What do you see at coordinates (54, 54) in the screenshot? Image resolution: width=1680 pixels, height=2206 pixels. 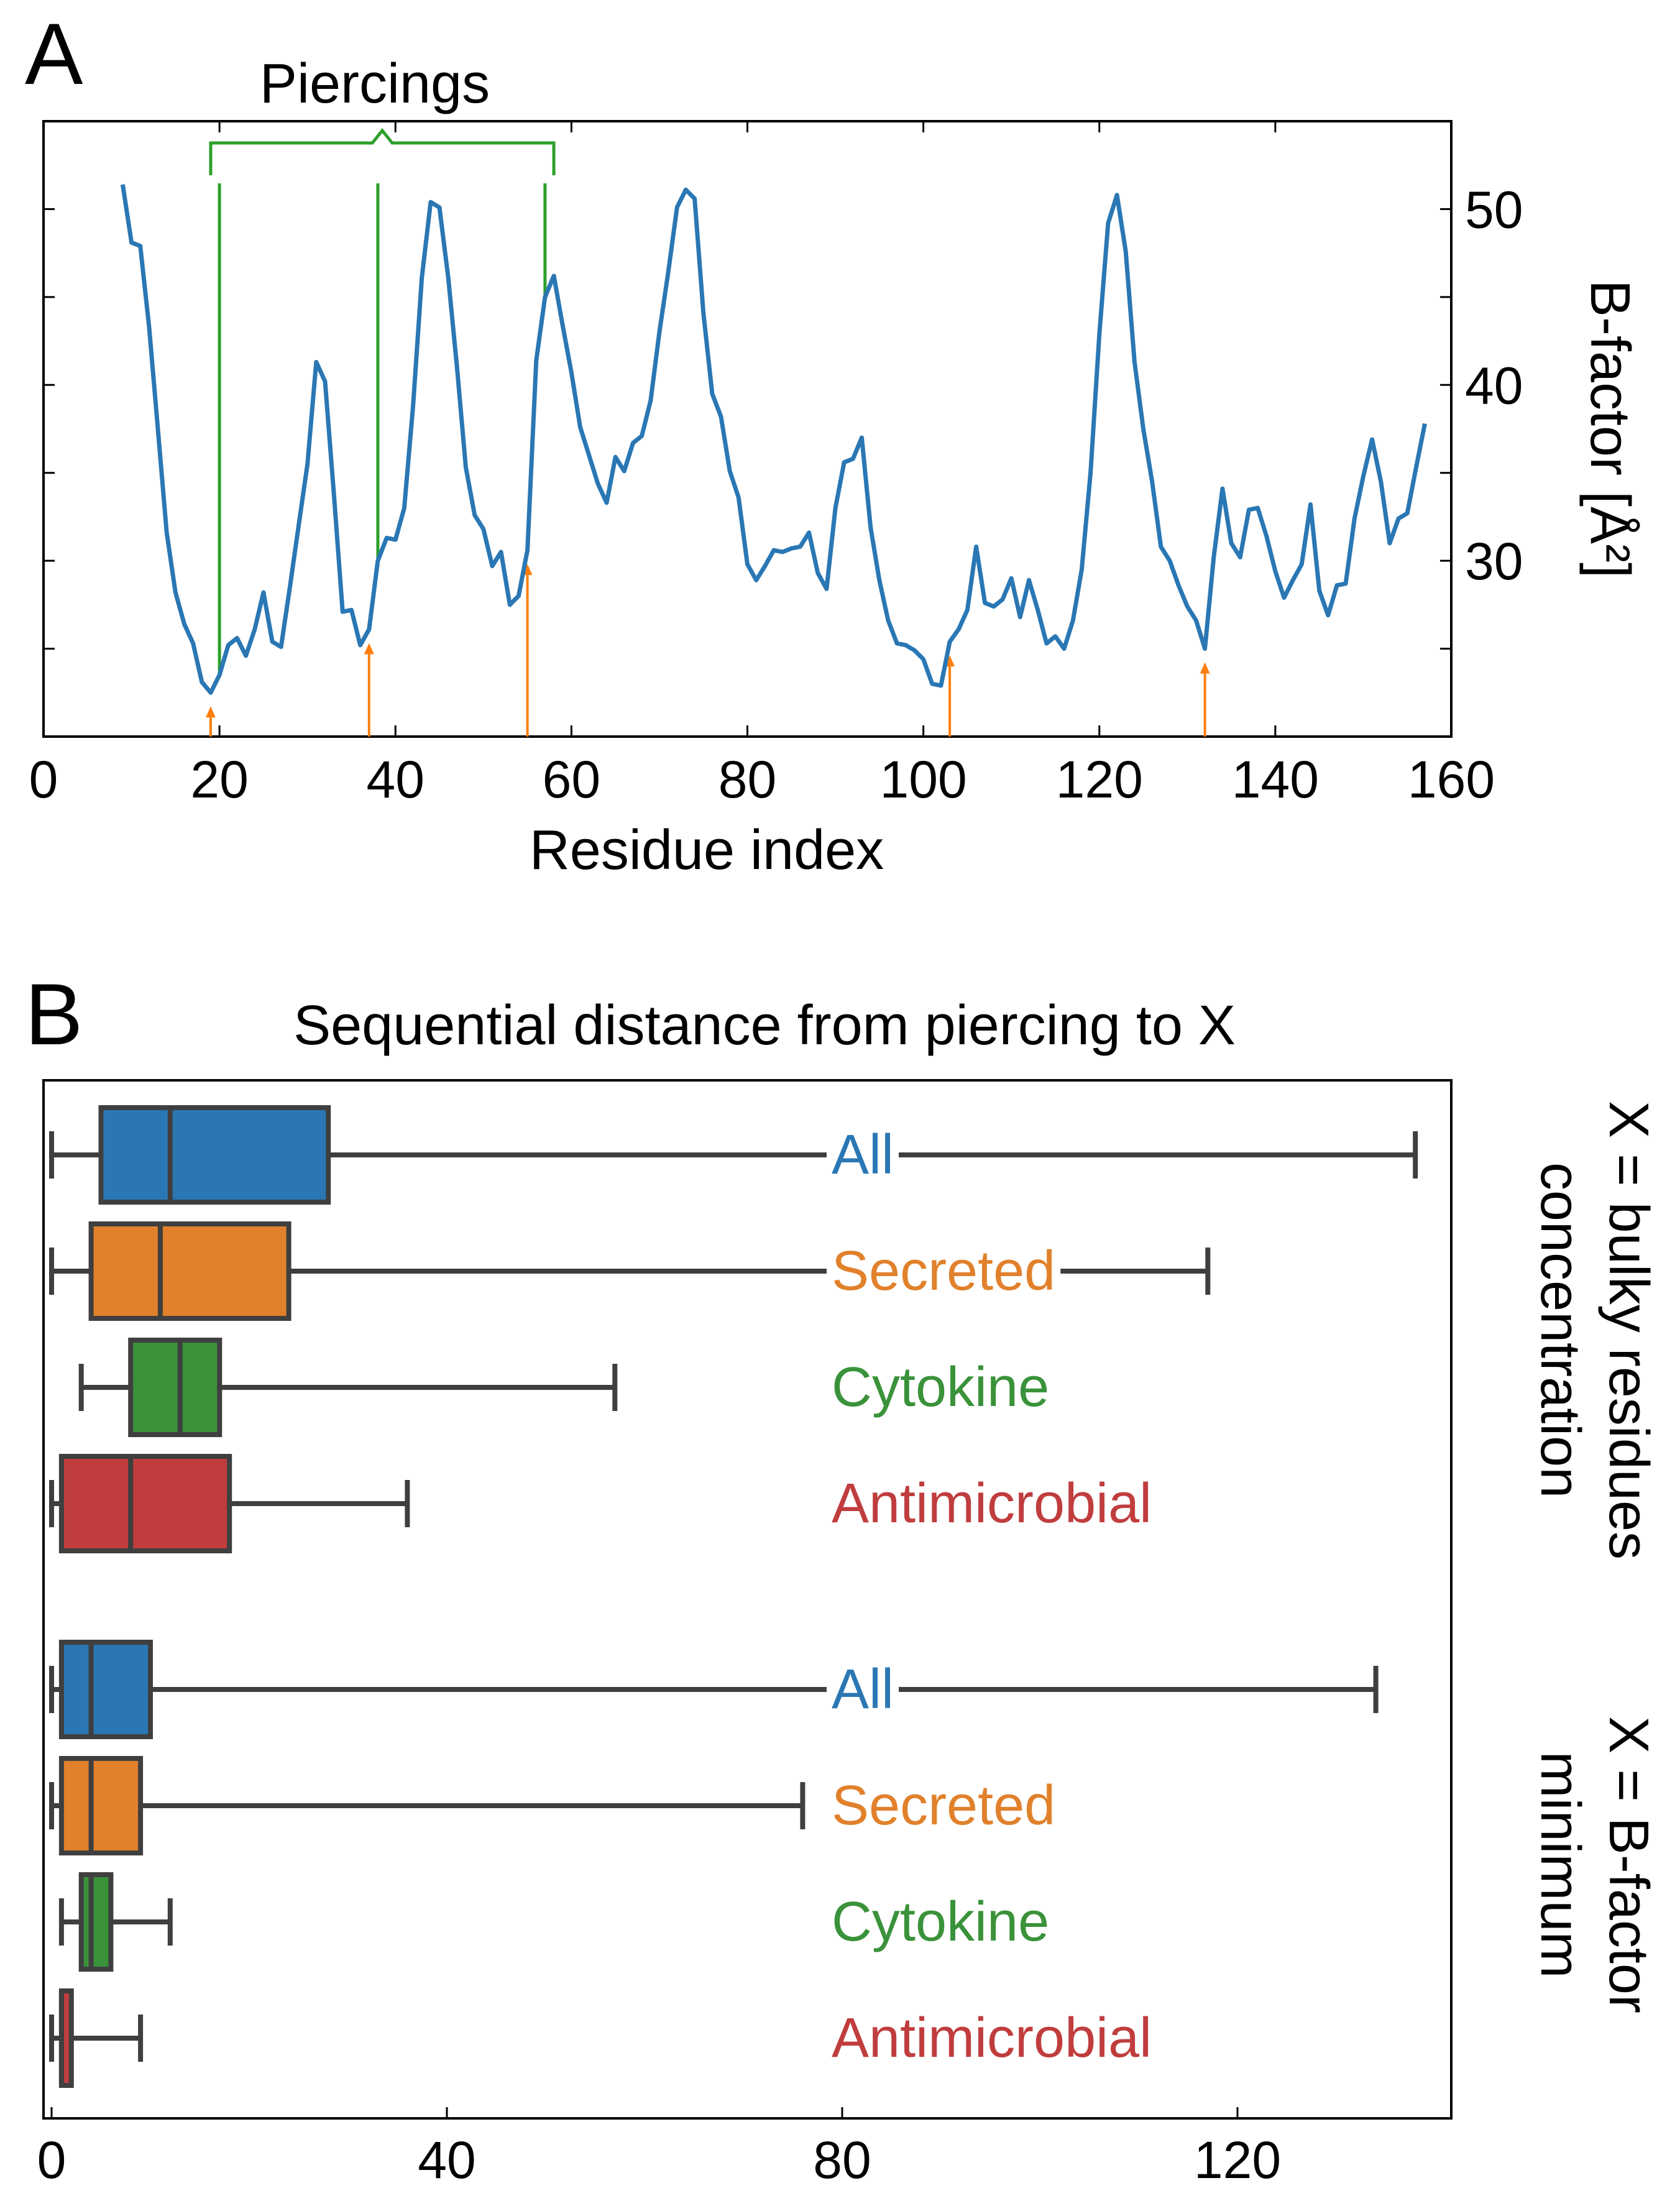 I see `panel-a-label: A` at bounding box center [54, 54].